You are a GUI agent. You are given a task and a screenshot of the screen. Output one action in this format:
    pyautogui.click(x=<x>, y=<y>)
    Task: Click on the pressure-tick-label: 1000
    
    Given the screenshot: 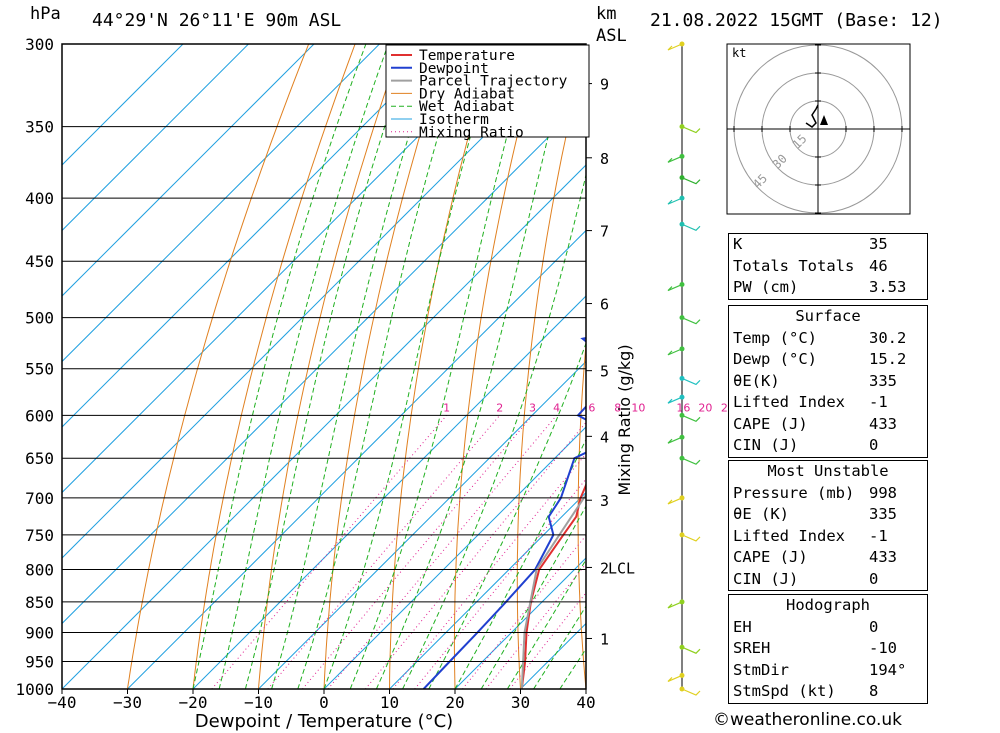 What is the action you would take?
    pyautogui.click(x=34, y=689)
    